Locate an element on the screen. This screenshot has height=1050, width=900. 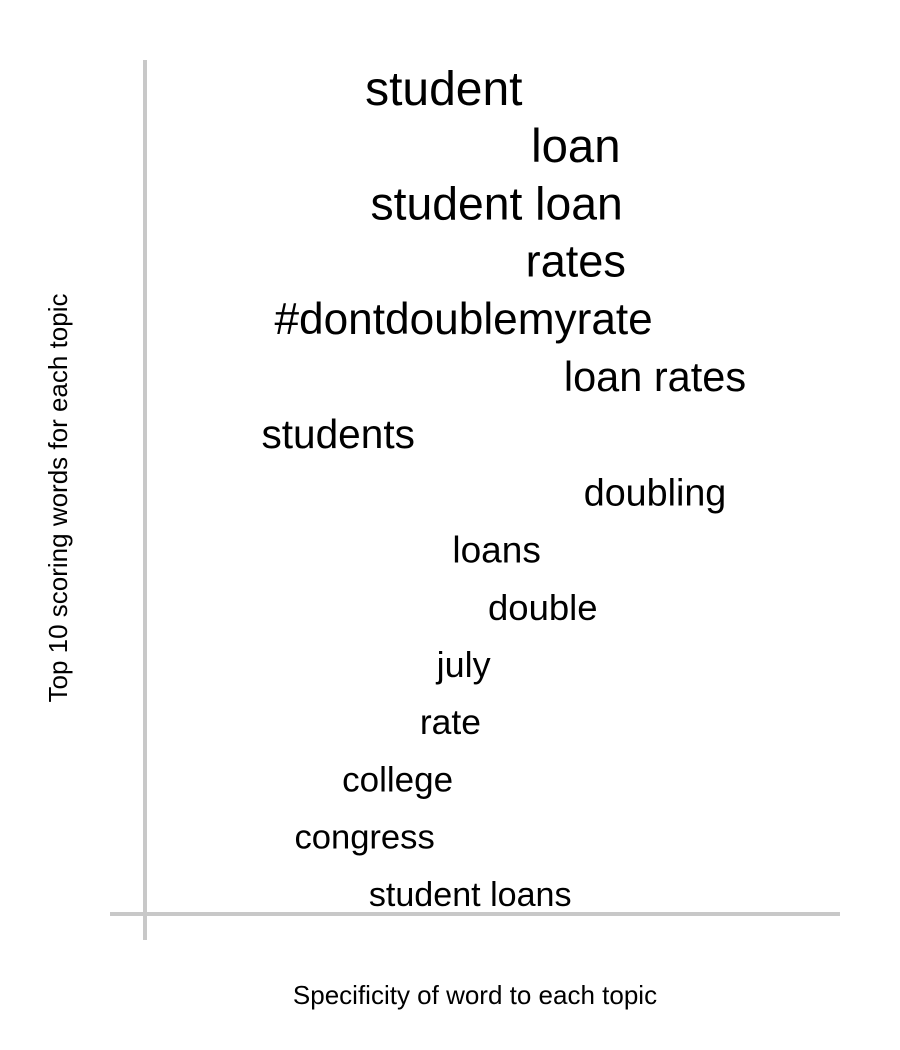
word-13: college is located at coordinates (397, 779).